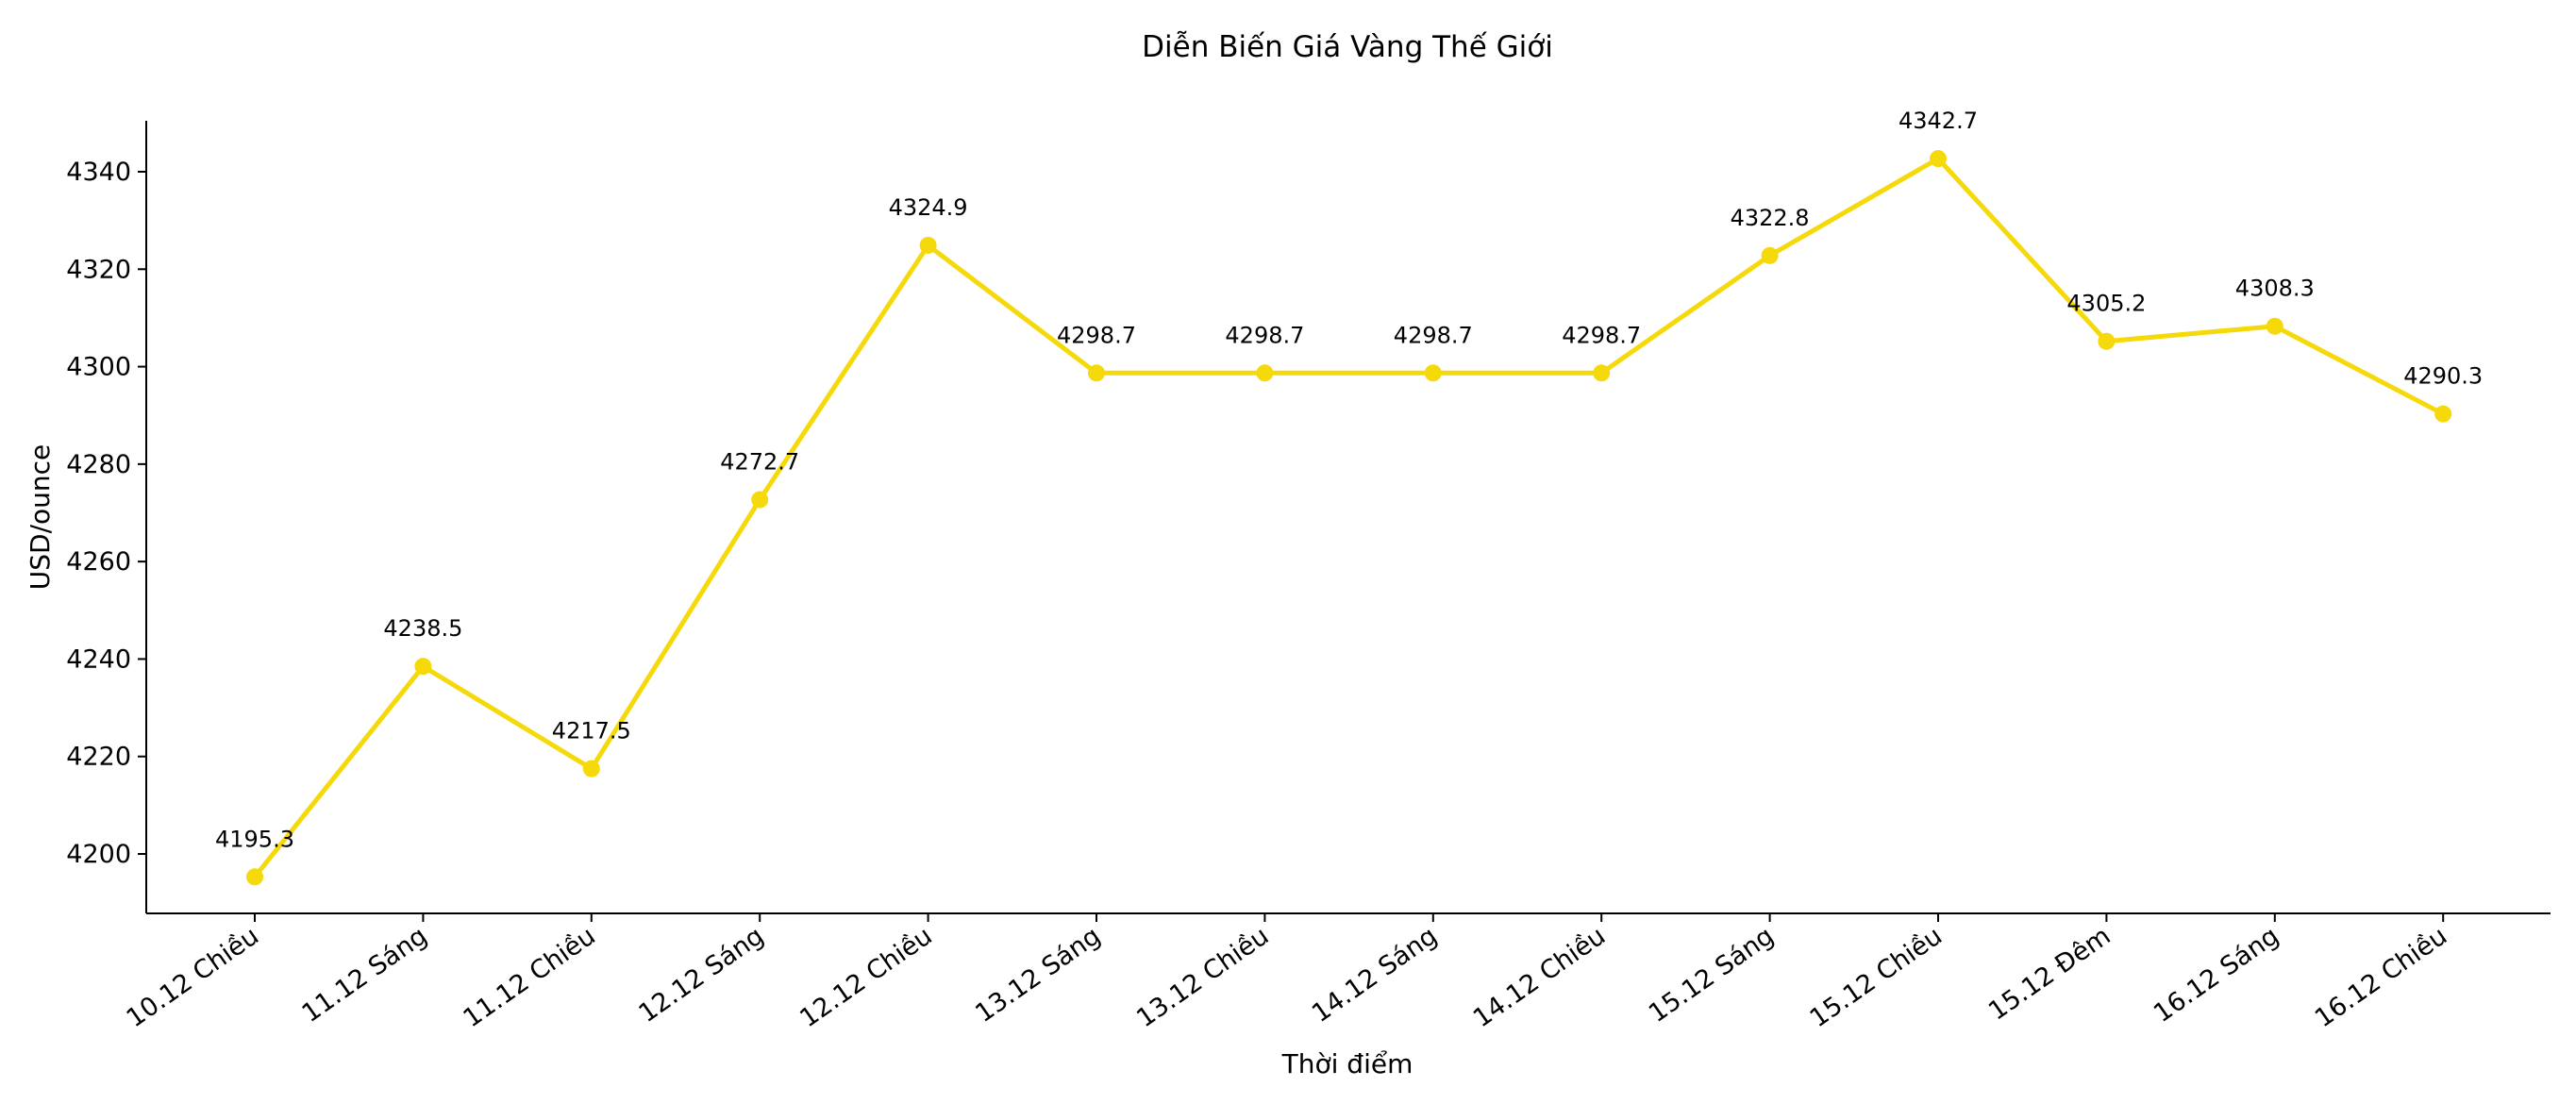 The image size is (2576, 1104). I want to click on data-label: 4305.2, so click(2106, 304).